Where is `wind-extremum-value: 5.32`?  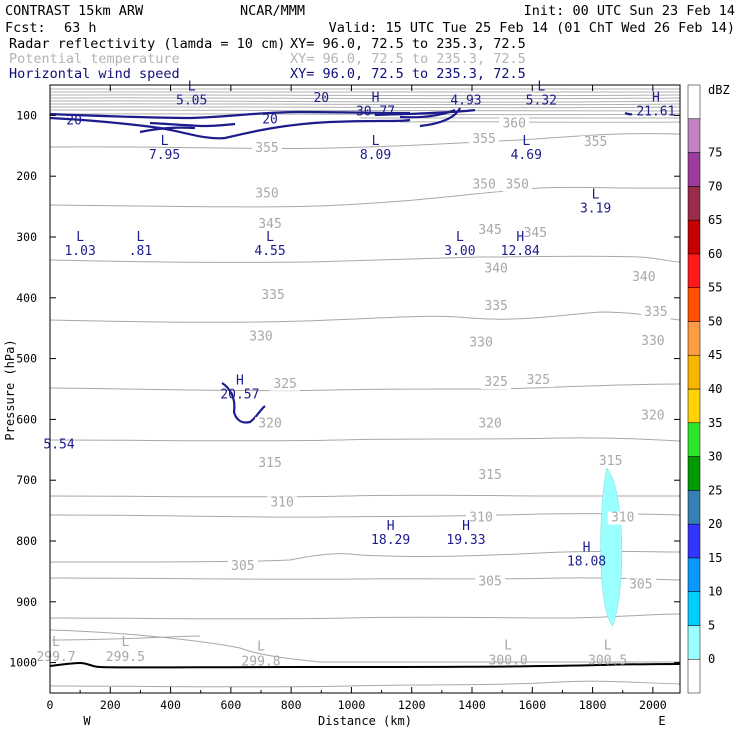
wind-extremum-value: 5.32 is located at coordinates (541, 100).